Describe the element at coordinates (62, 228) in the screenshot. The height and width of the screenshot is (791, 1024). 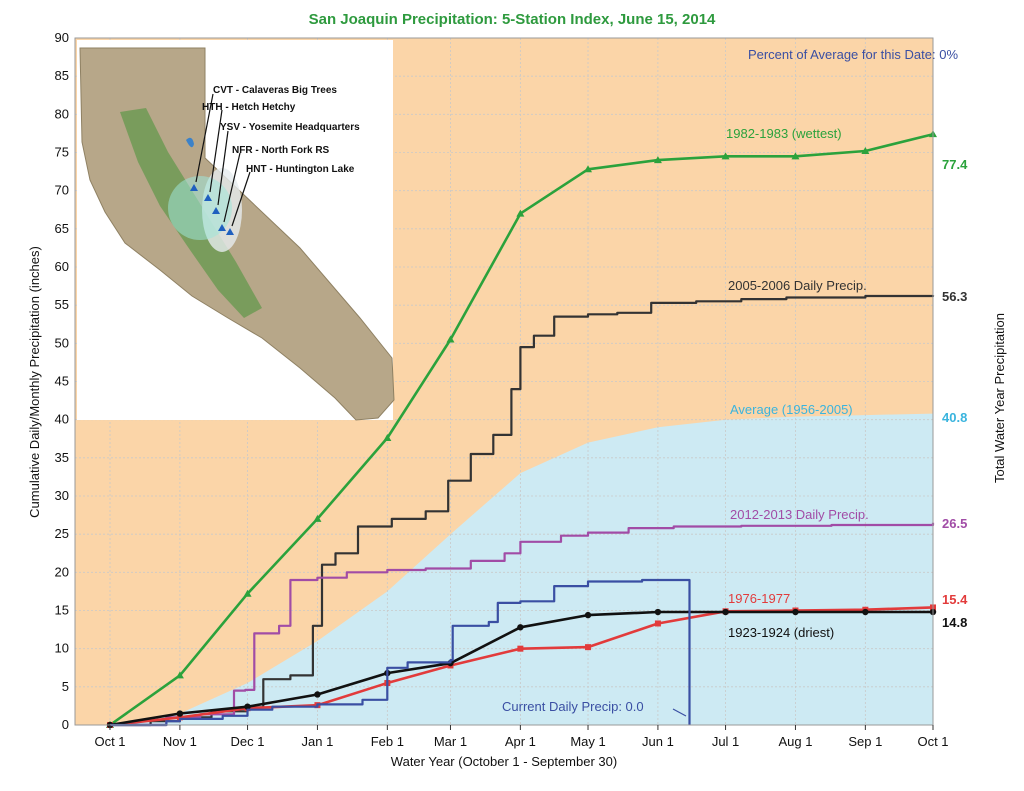
I see `y-tick-label: 65` at that location.